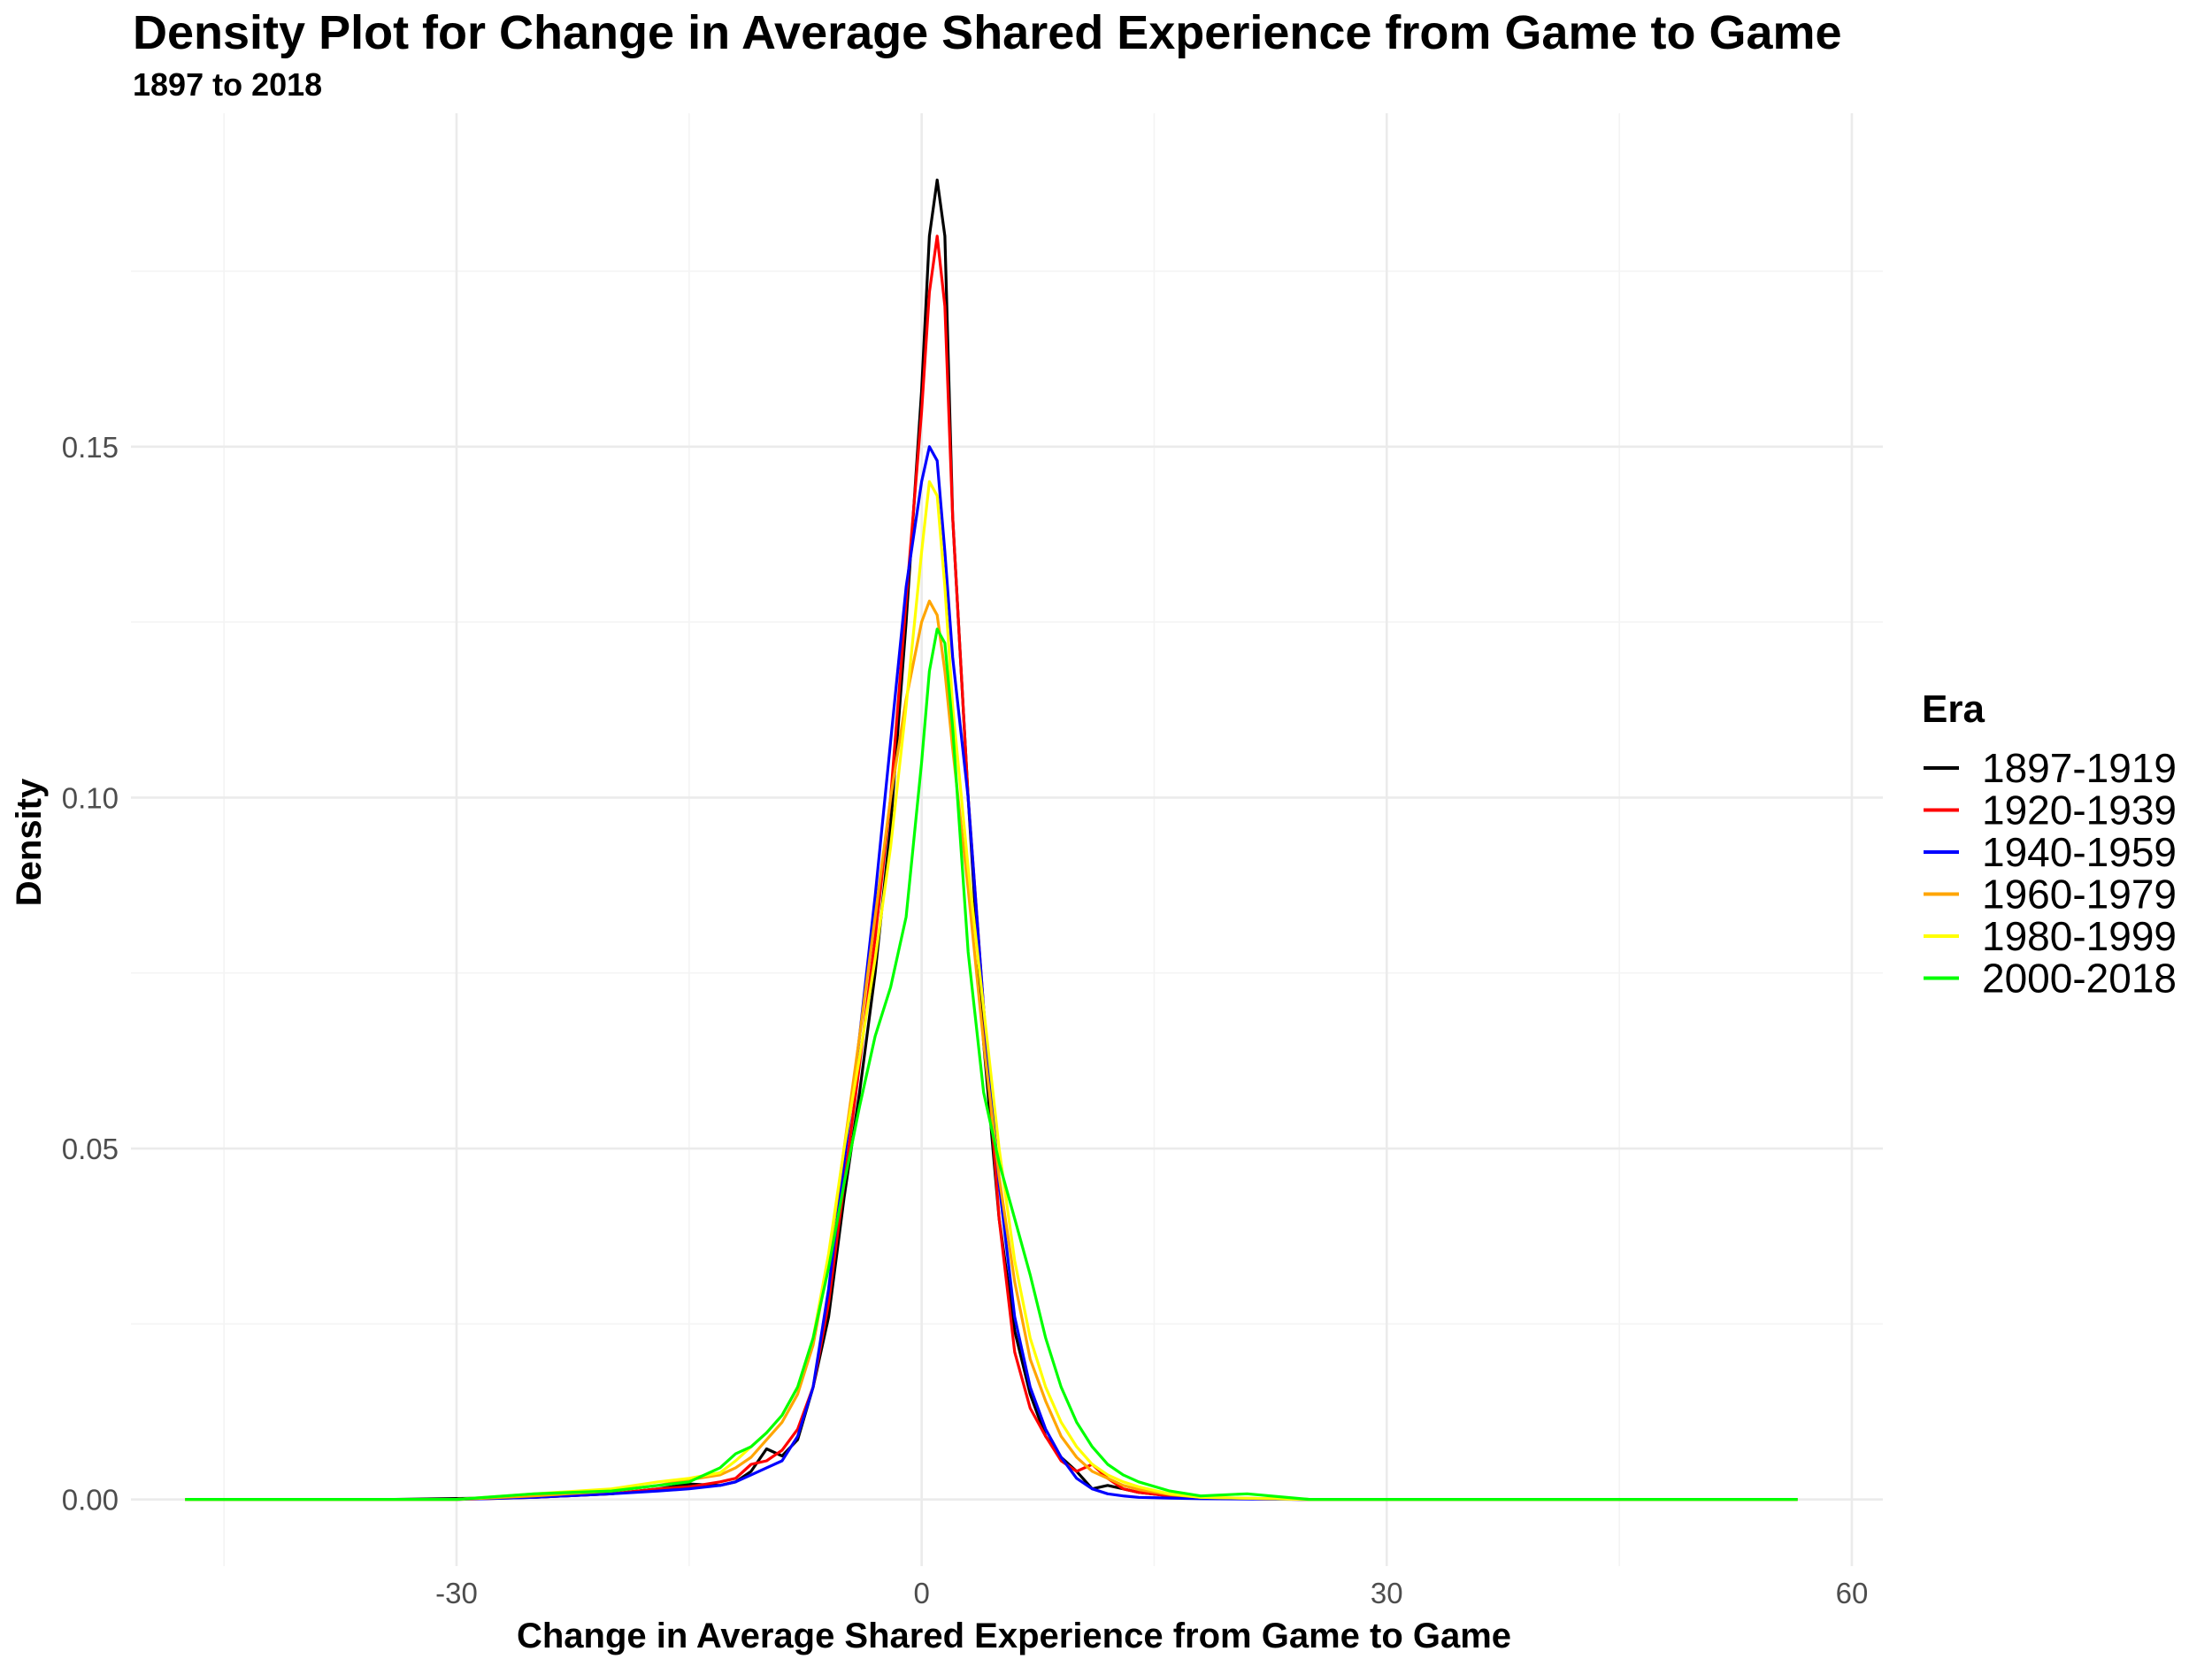 The image size is (2212, 1659). What do you see at coordinates (91, 798) in the screenshot?
I see `y-tick-label: 0.10` at bounding box center [91, 798].